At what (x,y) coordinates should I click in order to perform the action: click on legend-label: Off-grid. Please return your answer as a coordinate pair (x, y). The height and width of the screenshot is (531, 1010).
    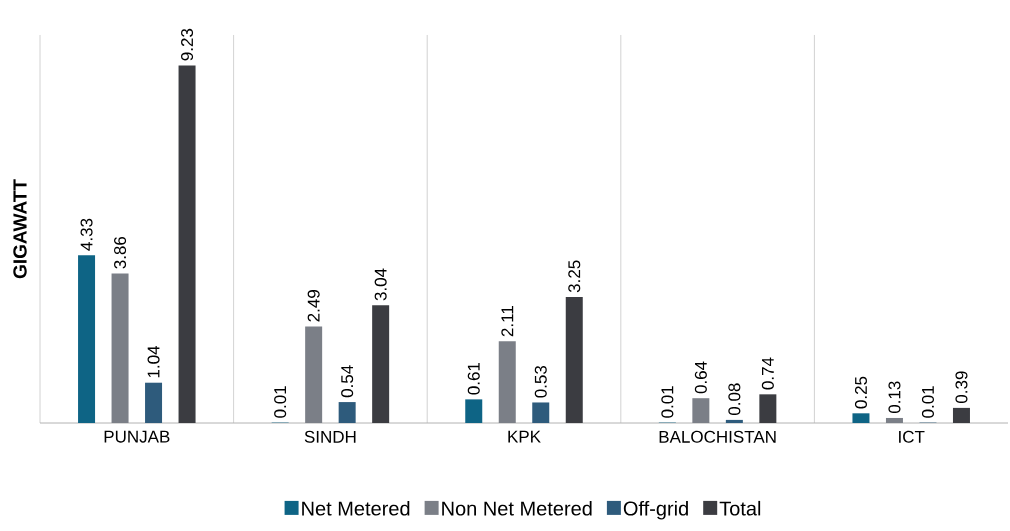
    Looking at the image, I should click on (655, 510).